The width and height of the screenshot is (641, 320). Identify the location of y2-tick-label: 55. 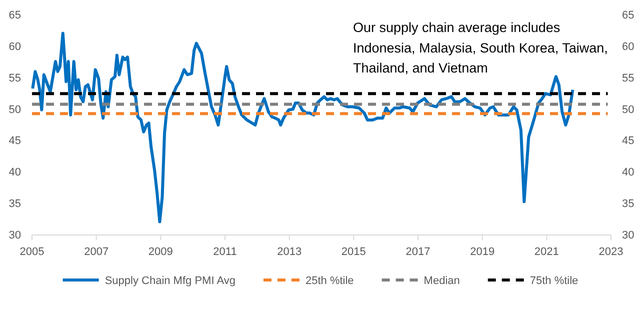
(628, 78).